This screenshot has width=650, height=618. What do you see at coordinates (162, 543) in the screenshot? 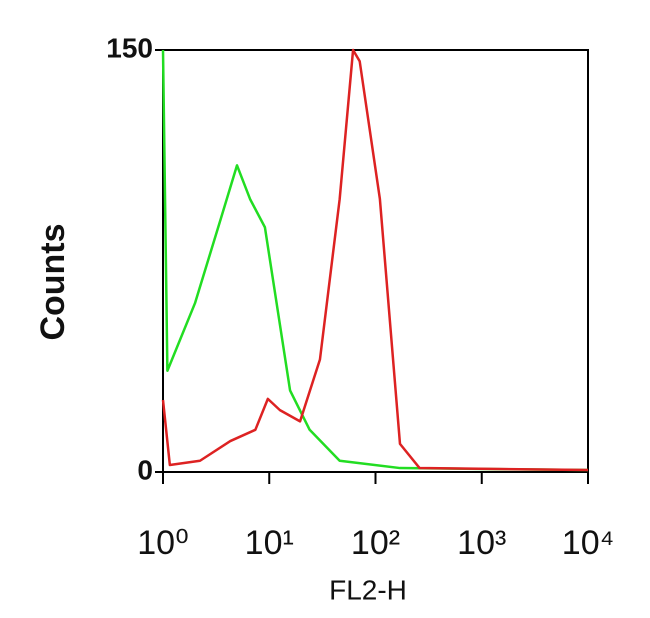
I see `x-tick-label: 10⁰` at bounding box center [162, 543].